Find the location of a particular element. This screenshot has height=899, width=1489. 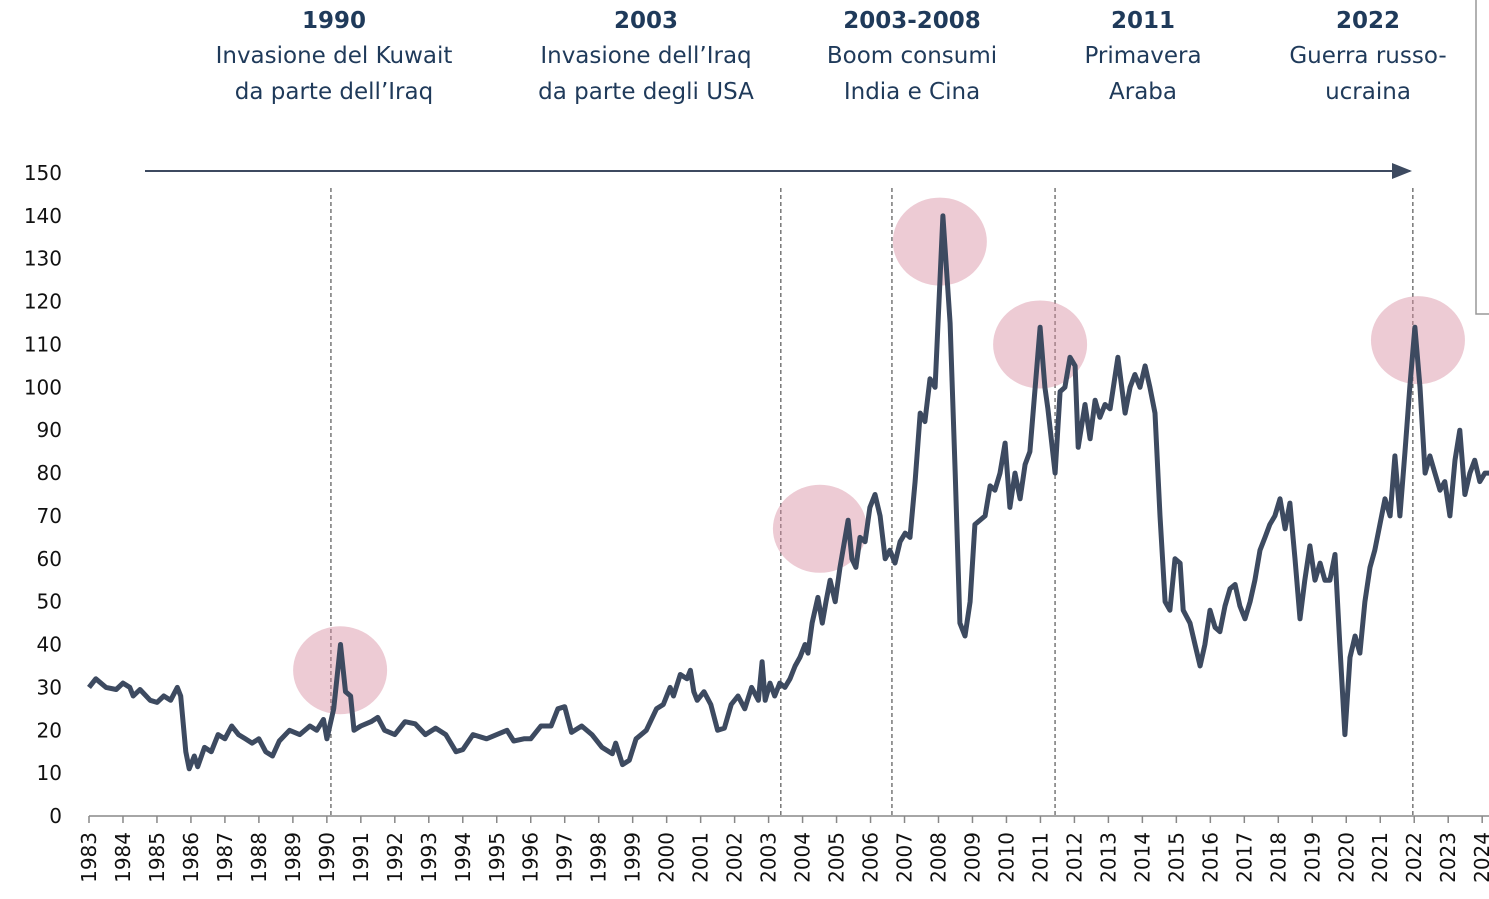

x-tick-label: 2004 is located at coordinates (803, 857).